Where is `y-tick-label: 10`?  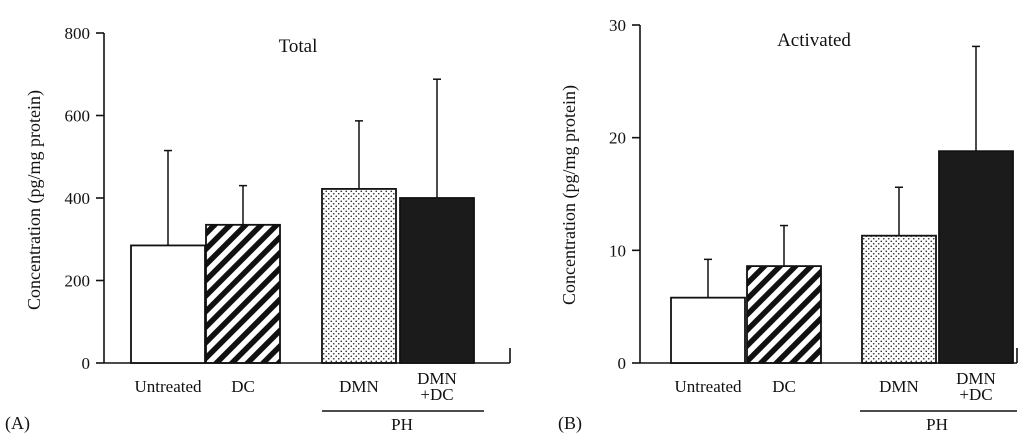
y-tick-label: 10 is located at coordinates (617, 250).